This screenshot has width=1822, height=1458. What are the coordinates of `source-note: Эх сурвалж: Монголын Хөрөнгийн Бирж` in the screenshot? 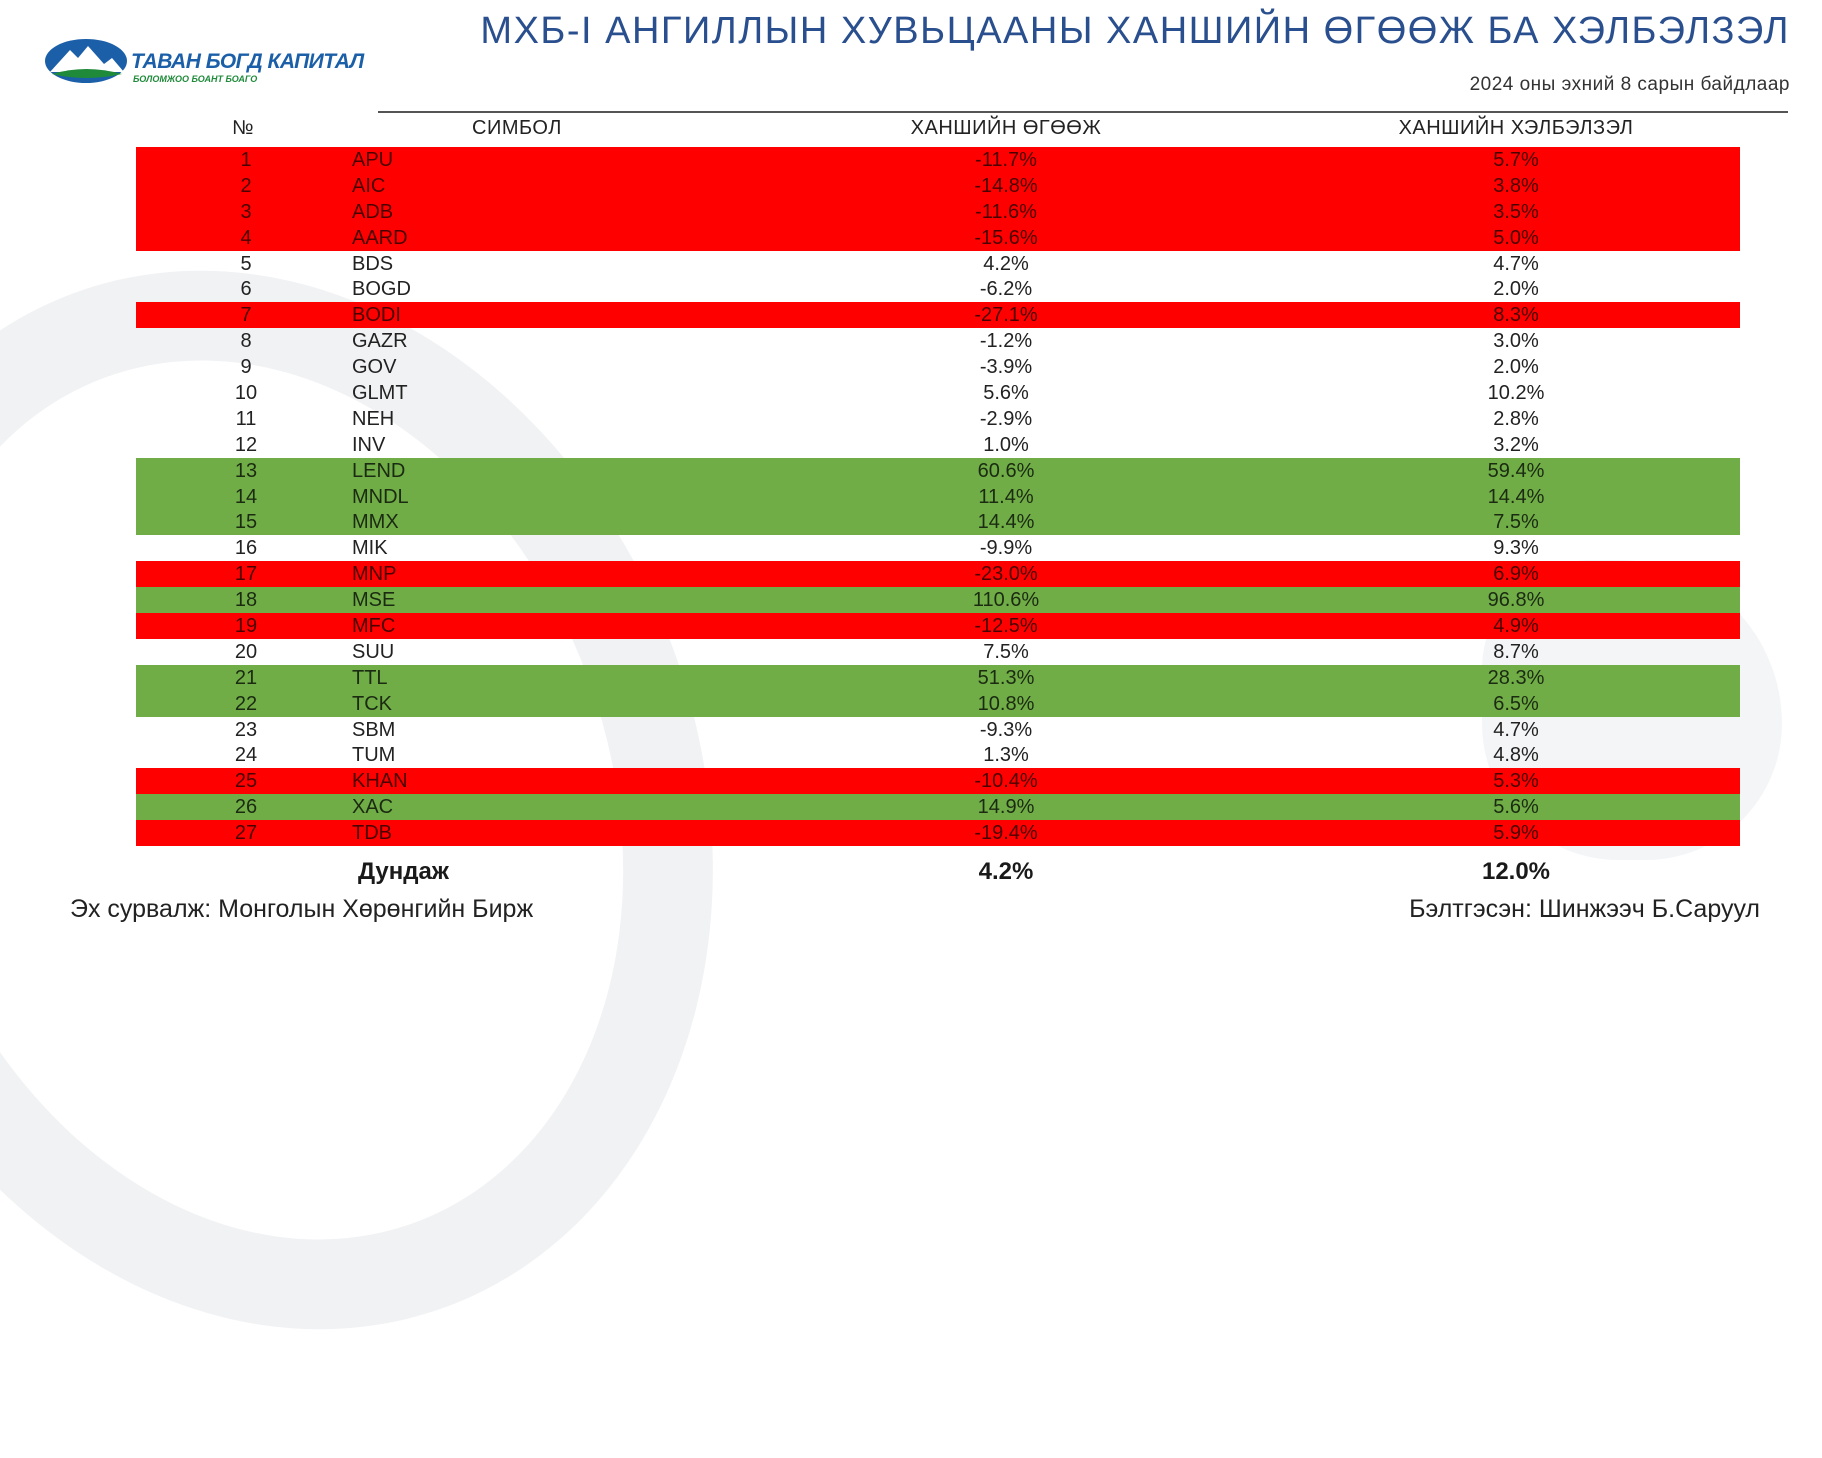 It's located at (302, 909).